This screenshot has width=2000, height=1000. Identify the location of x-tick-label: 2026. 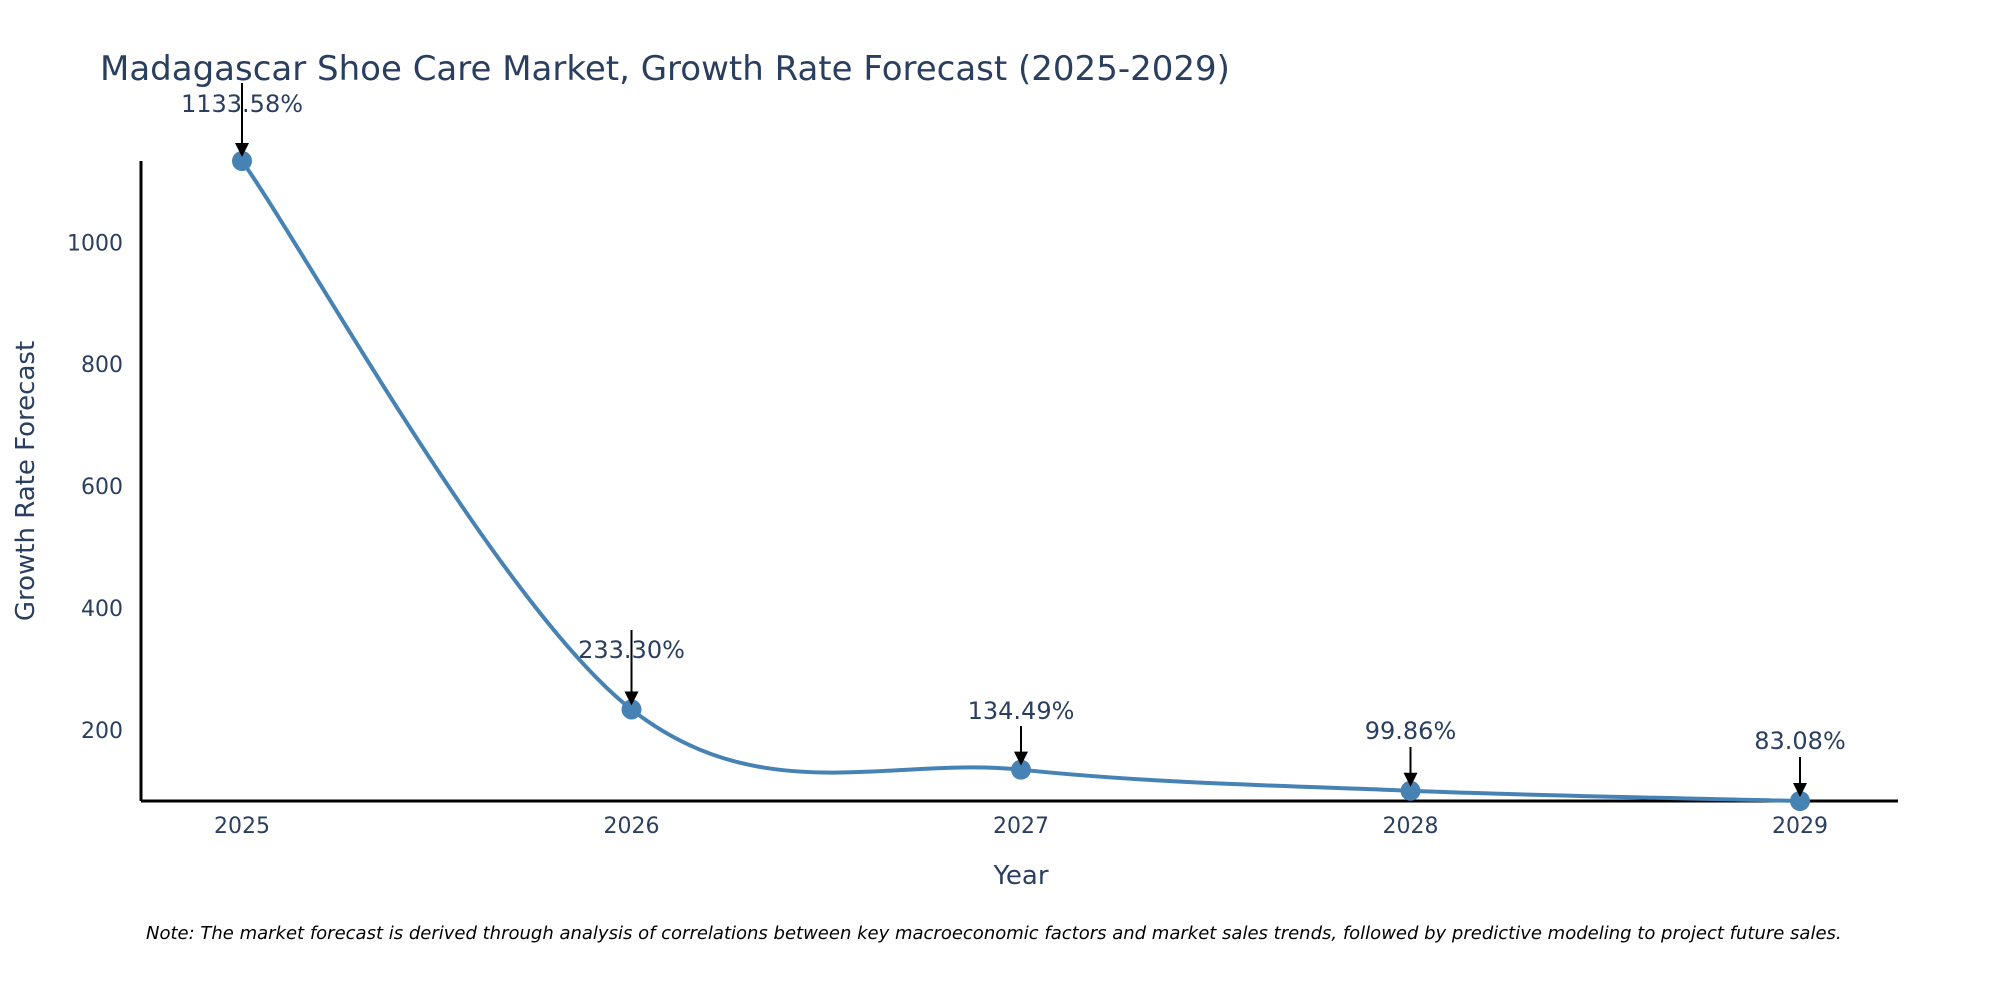
(632, 826).